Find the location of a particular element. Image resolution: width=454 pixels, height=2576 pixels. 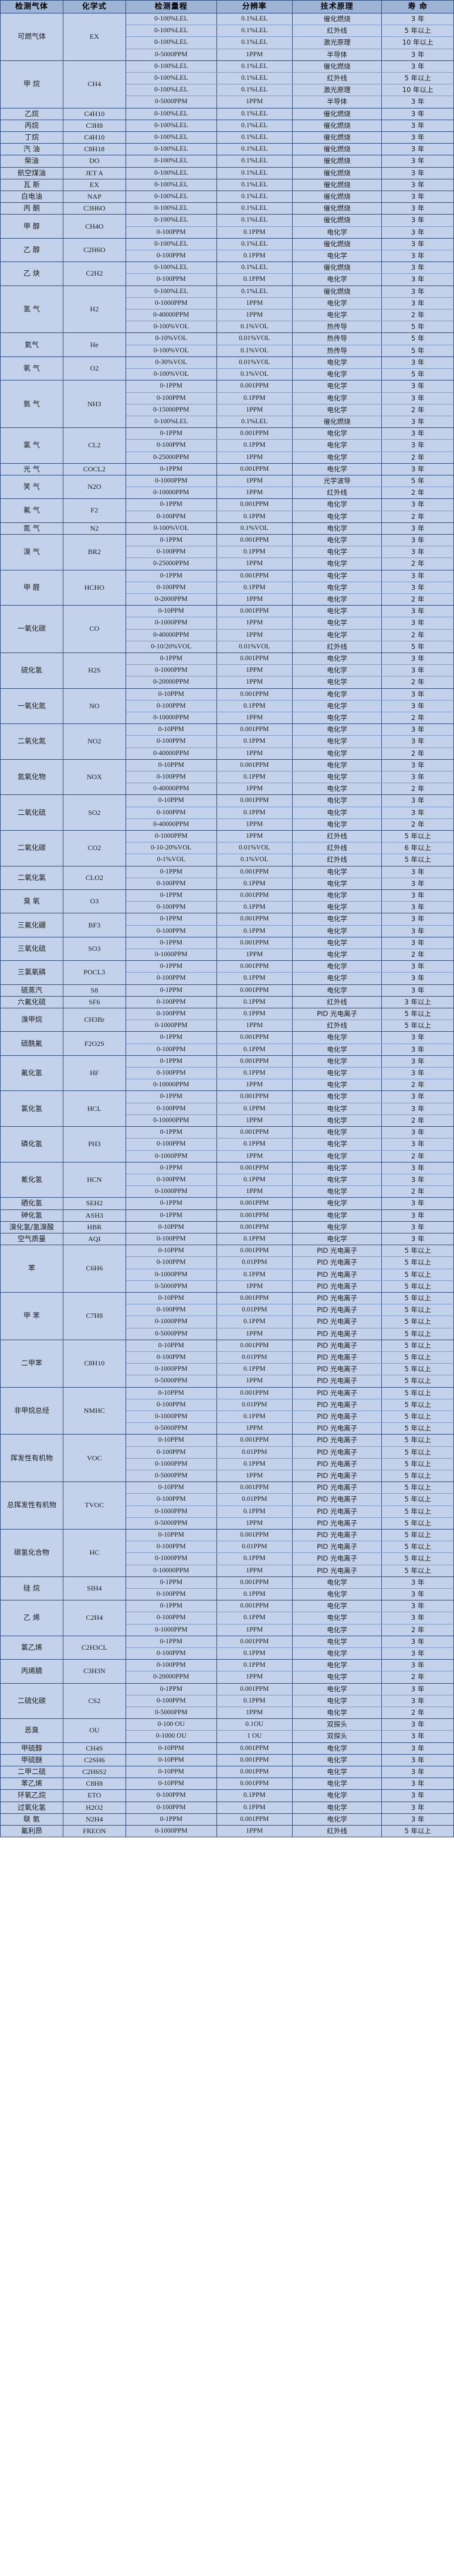

table-row: 溴甲烷 CH3Br 0-100PPM 0.1PPM PID 光电离子 5 年以上 is located at coordinates (227, 1020).